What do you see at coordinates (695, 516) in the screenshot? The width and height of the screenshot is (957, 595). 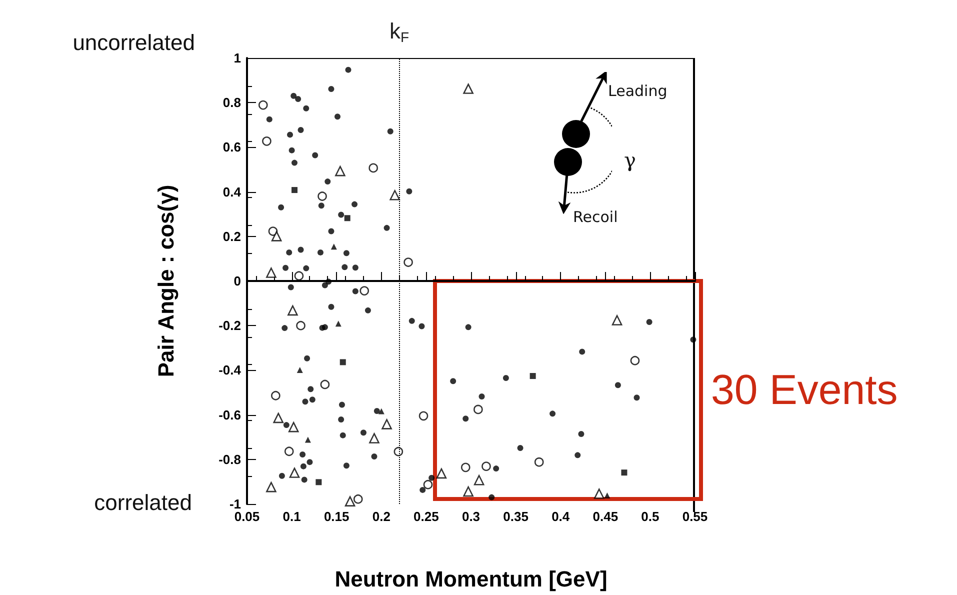 I see `x-tick-label: 0.55` at bounding box center [695, 516].